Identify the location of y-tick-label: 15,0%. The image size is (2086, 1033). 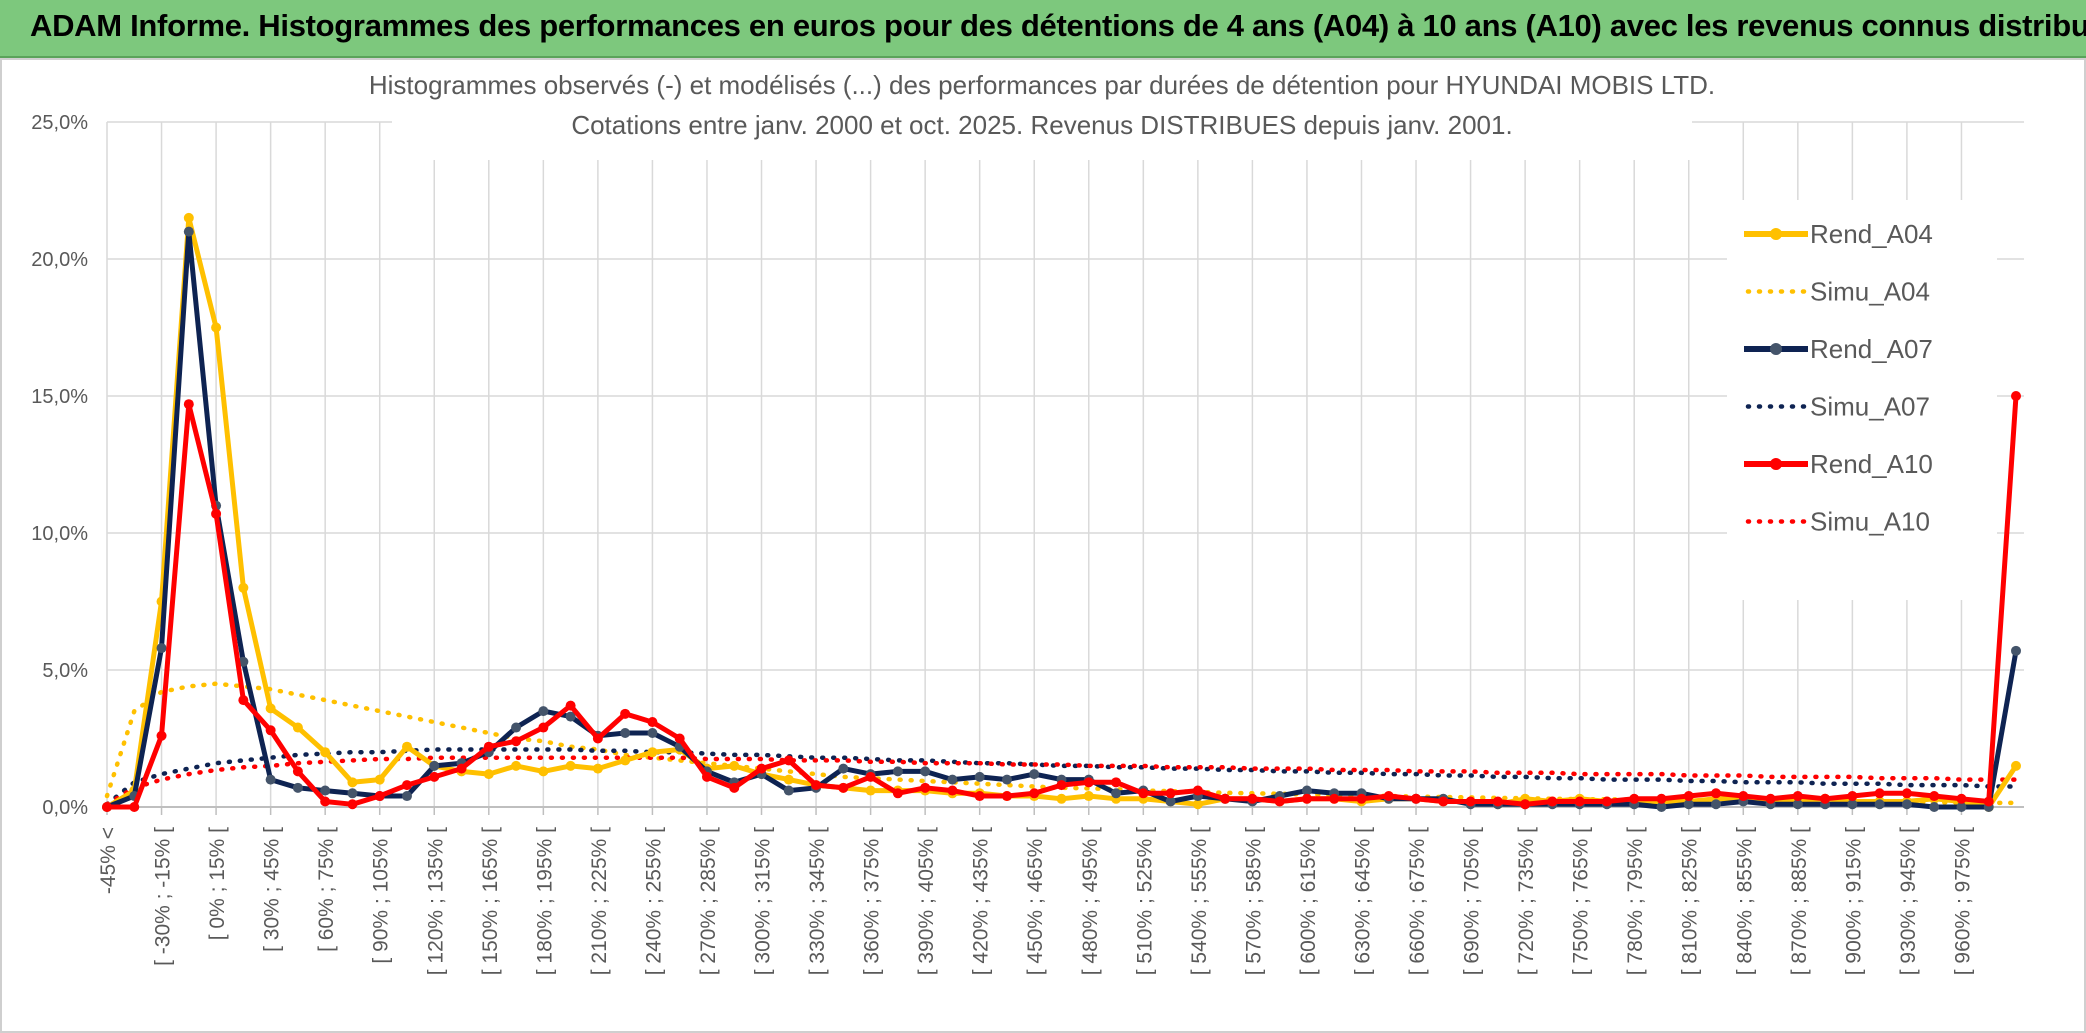
(59, 397).